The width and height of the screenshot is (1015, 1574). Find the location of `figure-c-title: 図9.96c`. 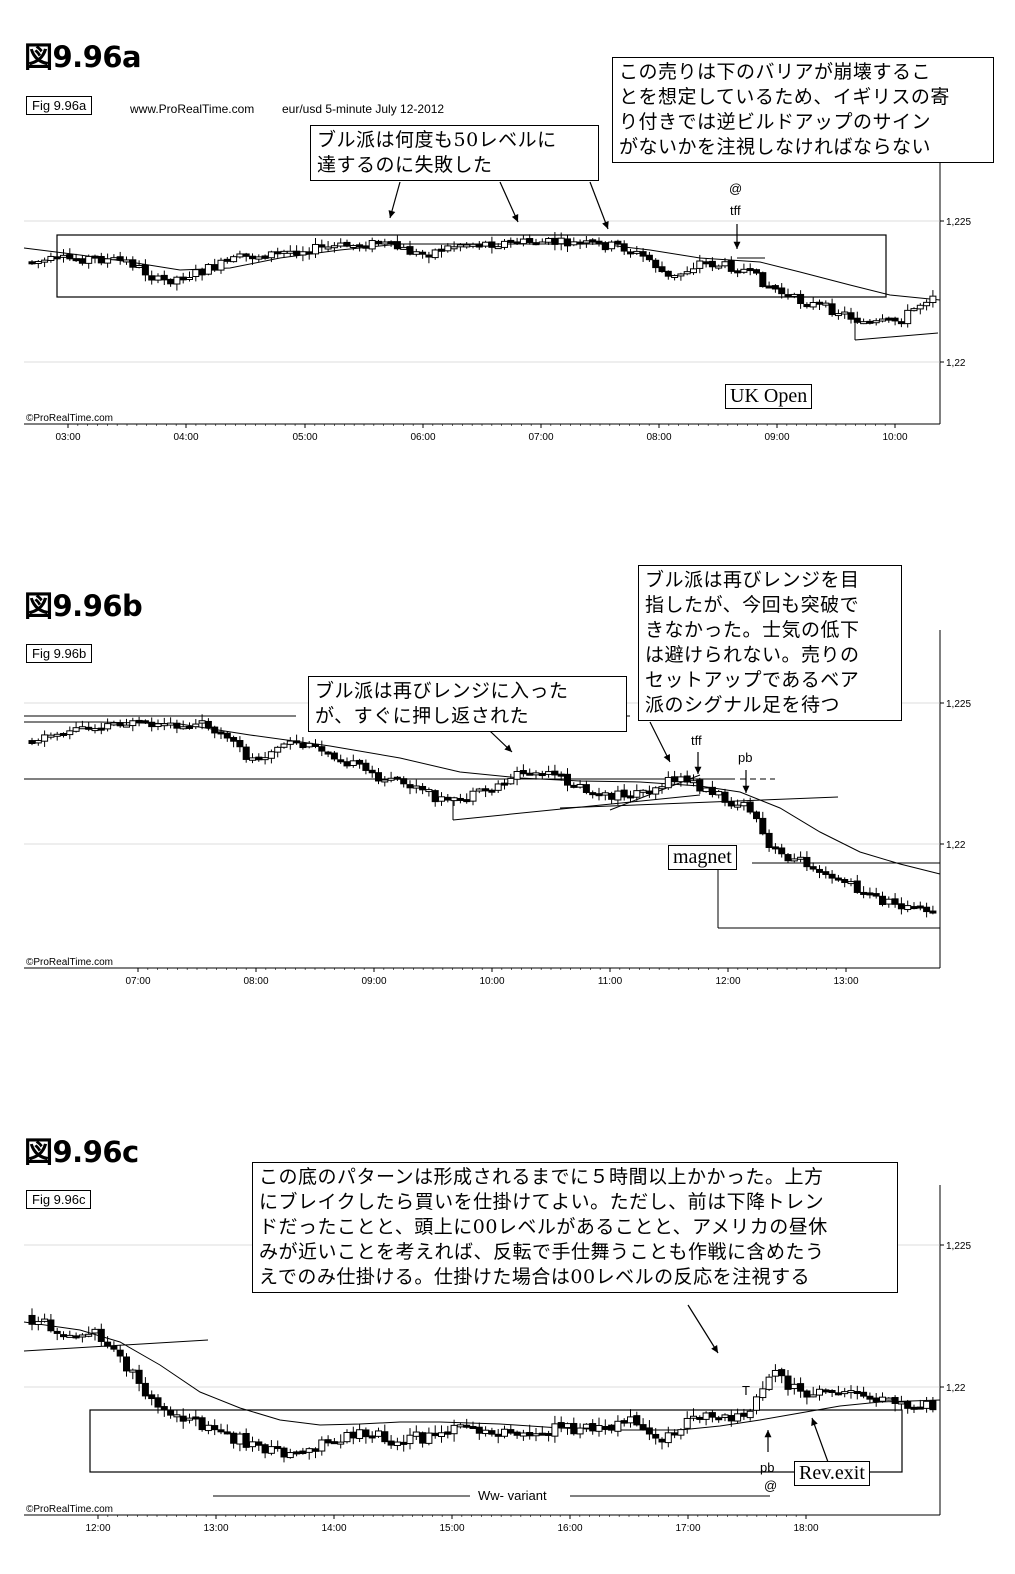

figure-c-title: 図9.96c is located at coordinates (81, 1152).